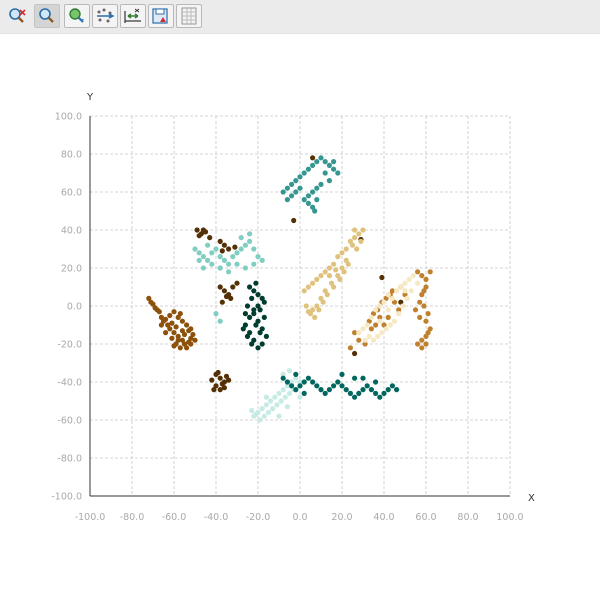 Image resolution: width=600 pixels, height=600 pixels. I want to click on select-points-icon, so click(106, 15).